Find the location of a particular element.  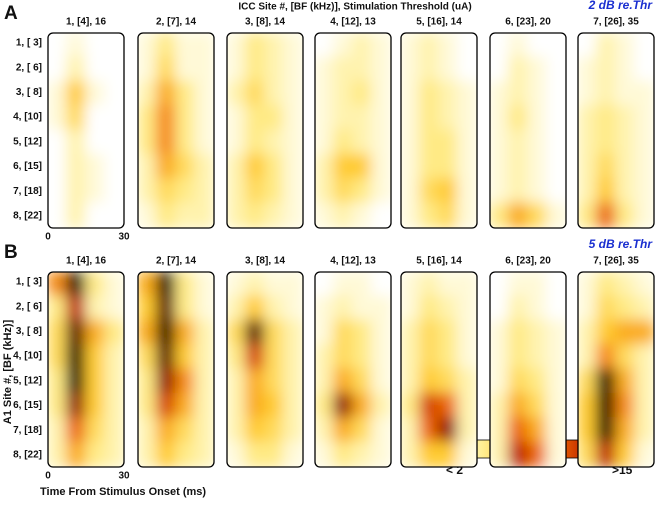

row-label: 4, [10] is located at coordinates (27, 356).